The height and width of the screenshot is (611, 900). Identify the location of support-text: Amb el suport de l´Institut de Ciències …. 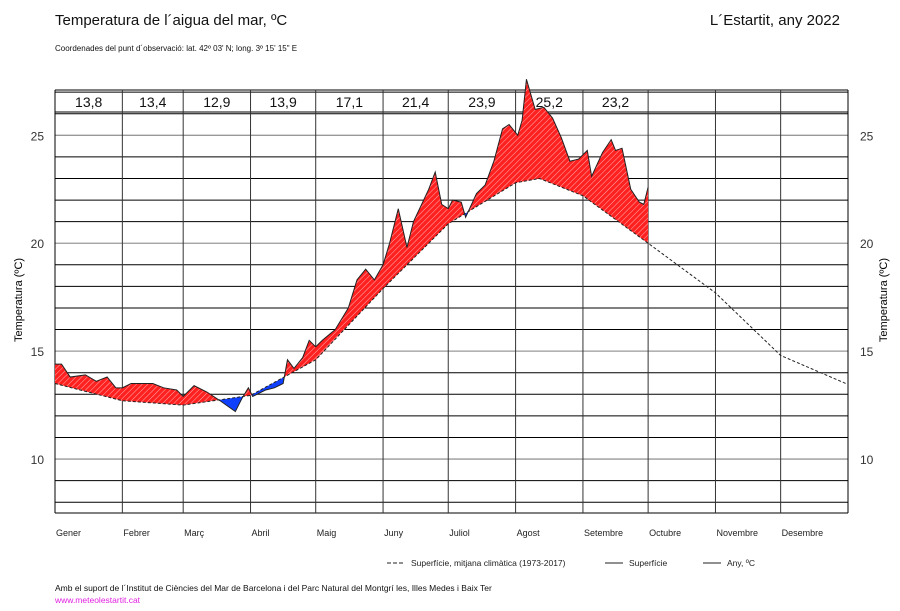
(273, 588).